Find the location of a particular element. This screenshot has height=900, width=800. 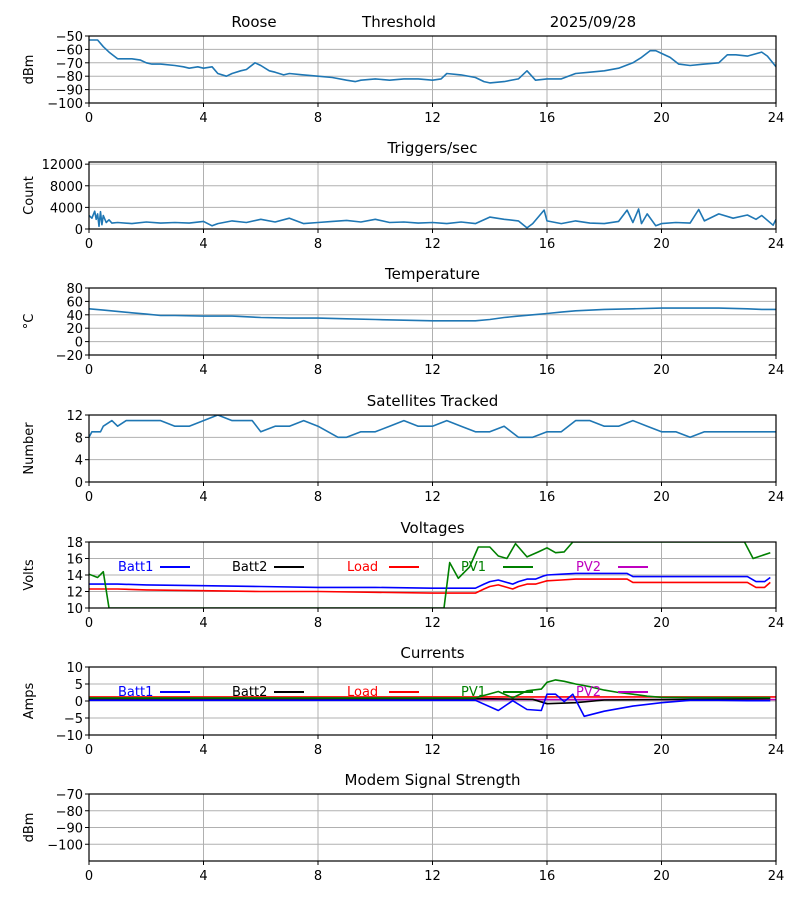

y-tick-label: −20 is located at coordinates (69, 356).